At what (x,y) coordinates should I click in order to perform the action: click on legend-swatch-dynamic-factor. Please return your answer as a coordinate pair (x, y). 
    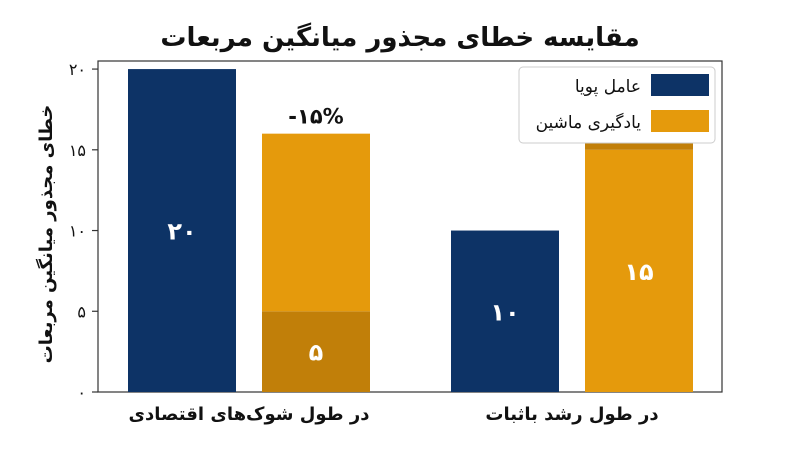
    Looking at the image, I should click on (680, 85).